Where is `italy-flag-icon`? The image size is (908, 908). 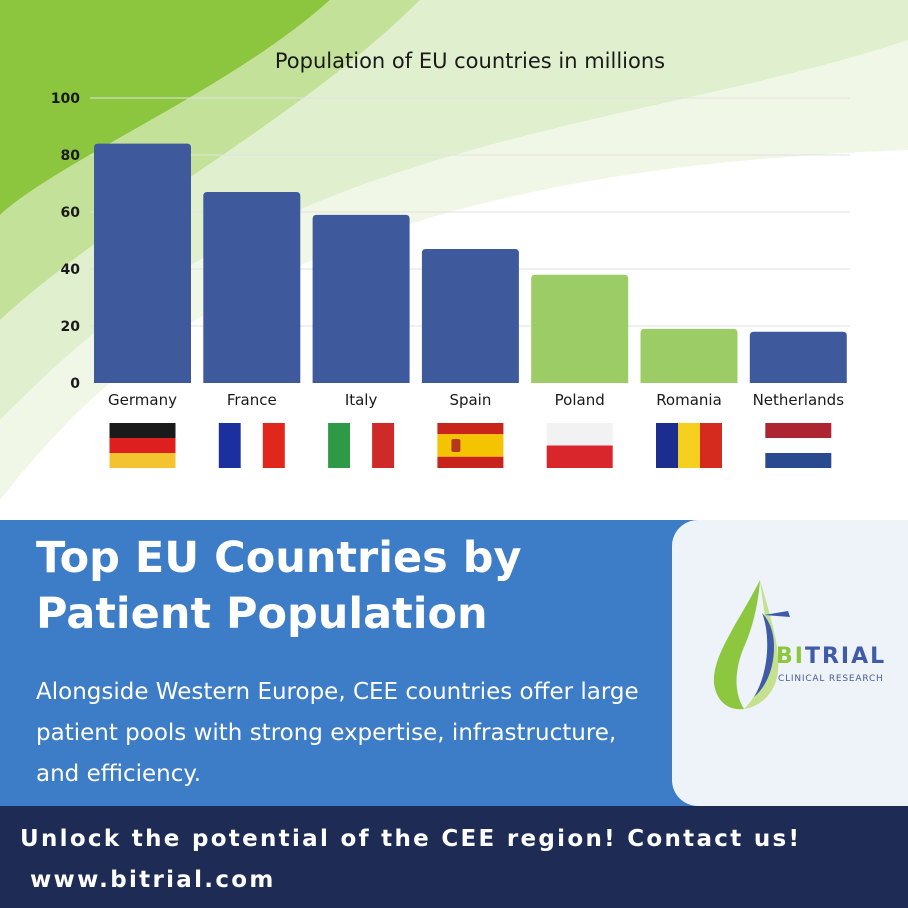
italy-flag-icon is located at coordinates (361, 445).